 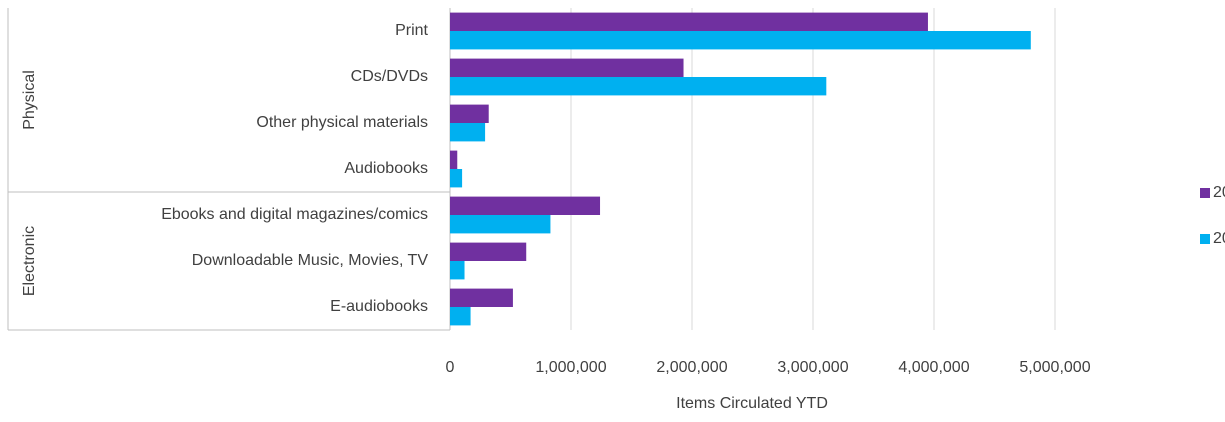 I want to click on group-label: Physical, so click(x=29, y=100).